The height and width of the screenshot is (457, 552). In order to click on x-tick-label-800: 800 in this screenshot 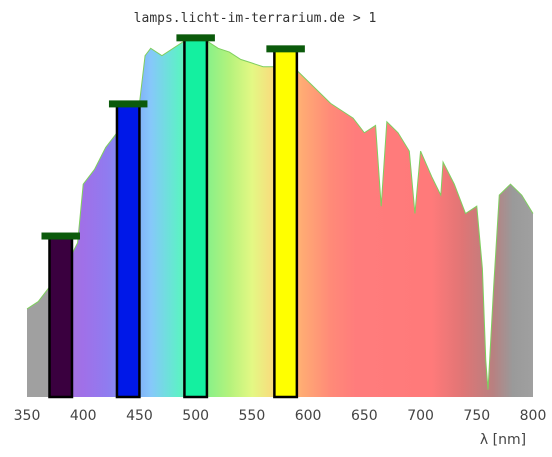, I will do `click(533, 416)`.